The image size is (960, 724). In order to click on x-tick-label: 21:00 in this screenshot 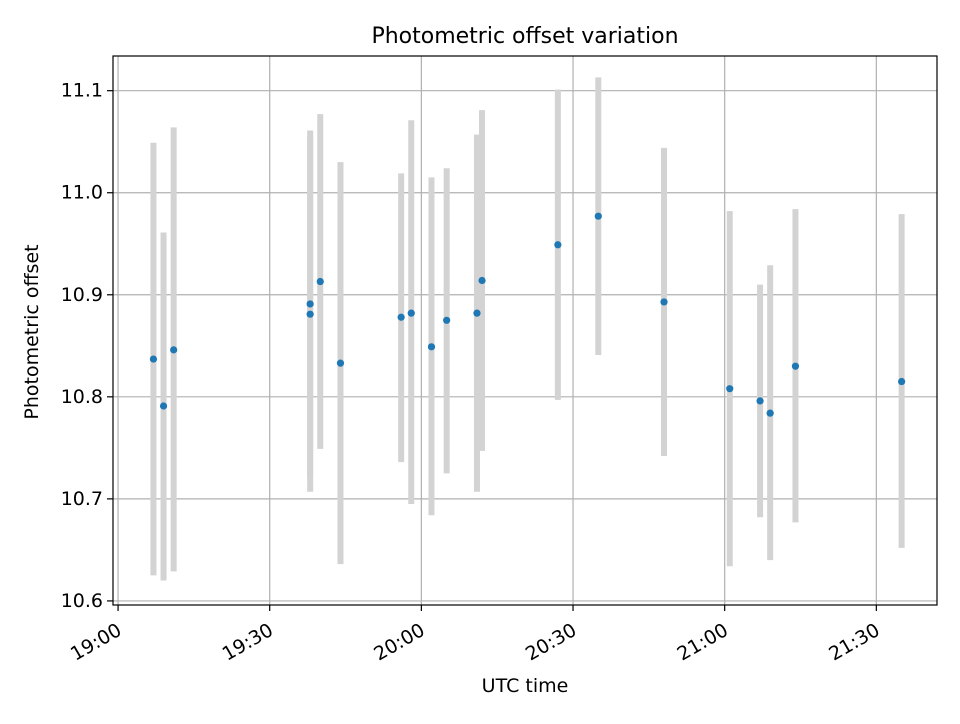, I will do `click(703, 642)`.